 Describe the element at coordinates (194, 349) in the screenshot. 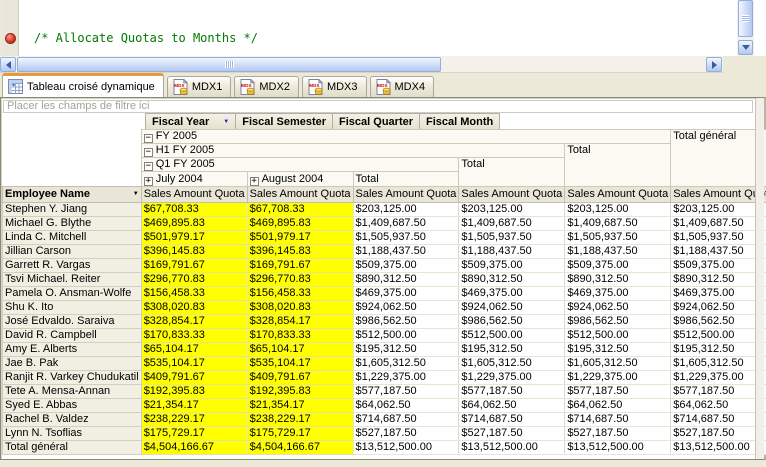

I see `value-cell: $65,104.17` at that location.